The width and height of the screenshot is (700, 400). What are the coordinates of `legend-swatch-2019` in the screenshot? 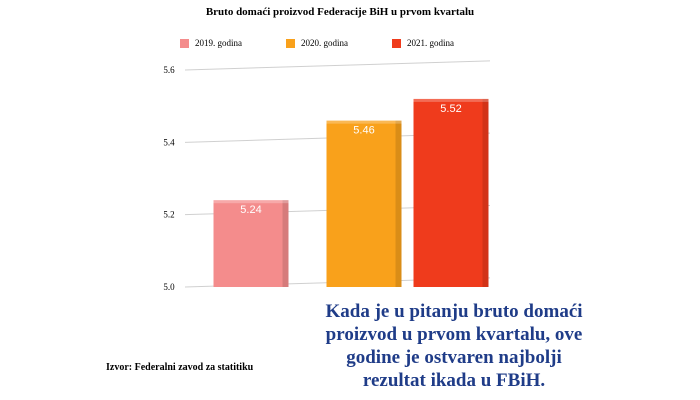 It's located at (184, 43).